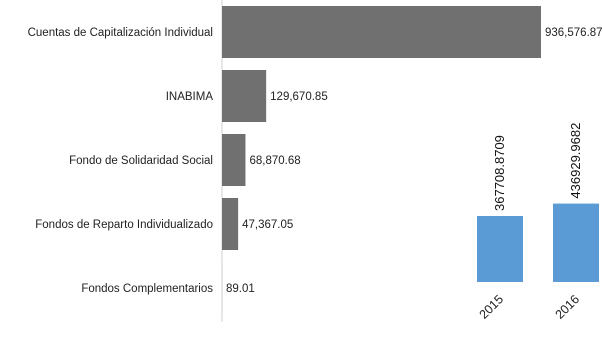 This screenshot has width=603, height=337. Describe the element at coordinates (240, 289) in the screenshot. I see `data-label: 89.01` at that location.